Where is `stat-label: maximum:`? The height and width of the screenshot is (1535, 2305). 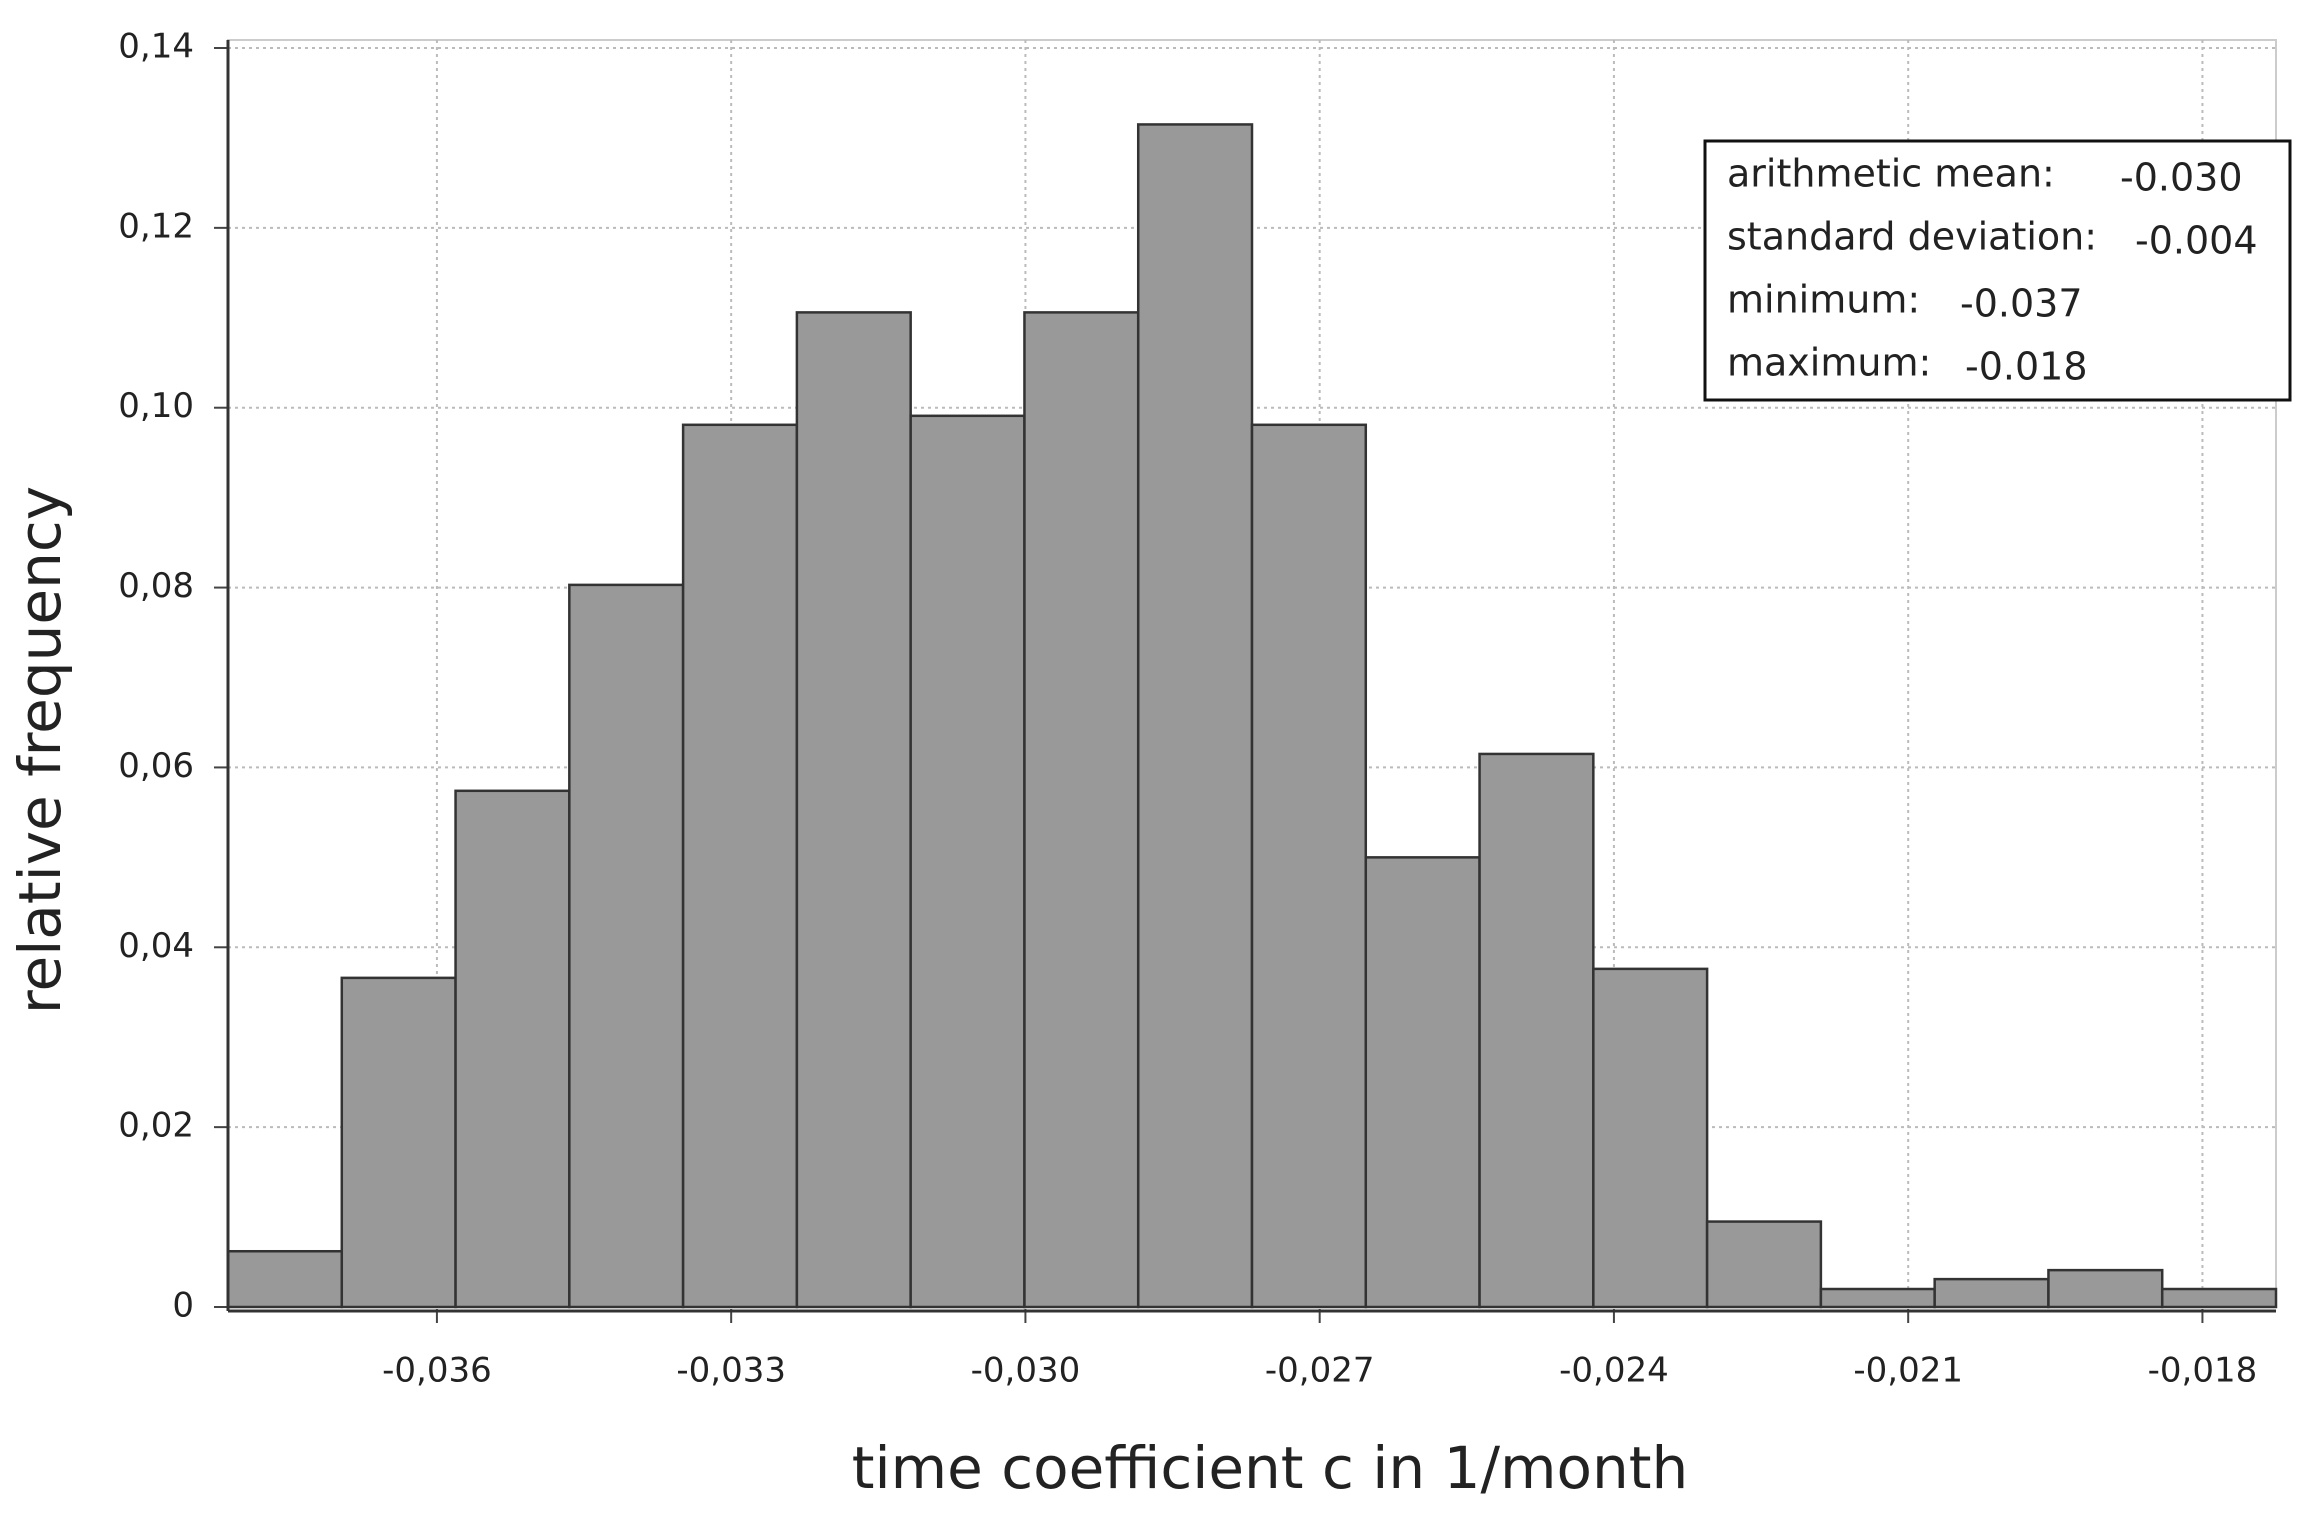 stat-label: maximum: is located at coordinates (1829, 363).